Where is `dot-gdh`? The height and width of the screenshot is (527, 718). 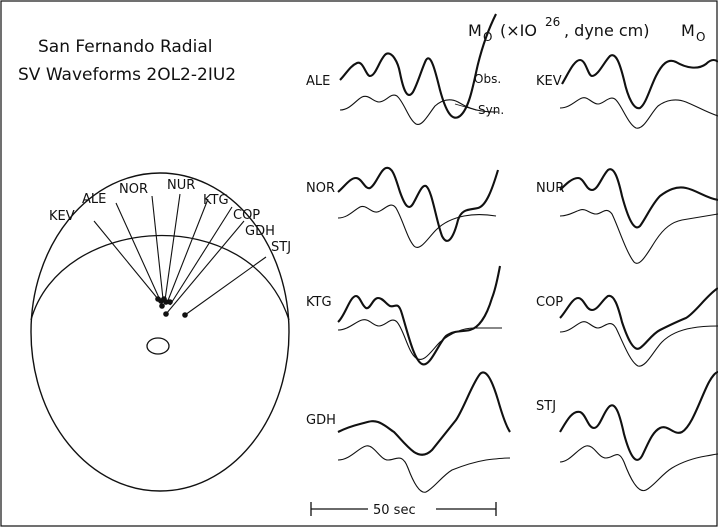 dot-gdh is located at coordinates (166, 314).